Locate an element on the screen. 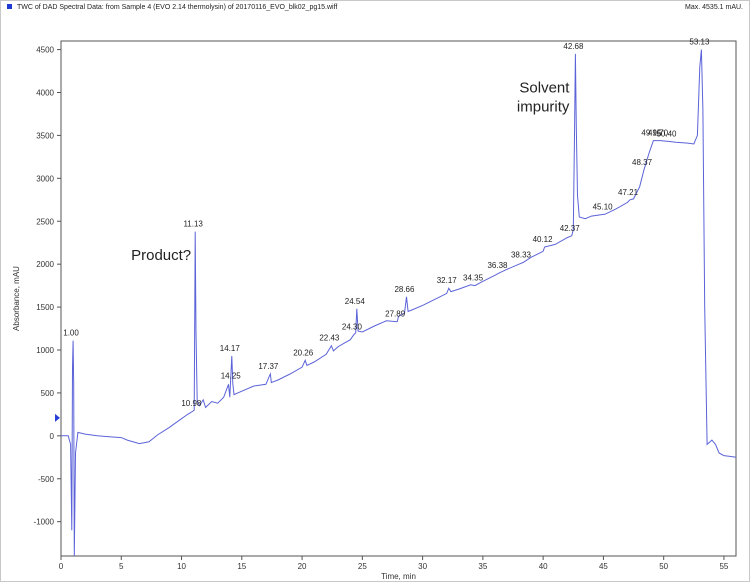 The width and height of the screenshot is (750, 582). x-tick-label: 35 is located at coordinates (482, 566).